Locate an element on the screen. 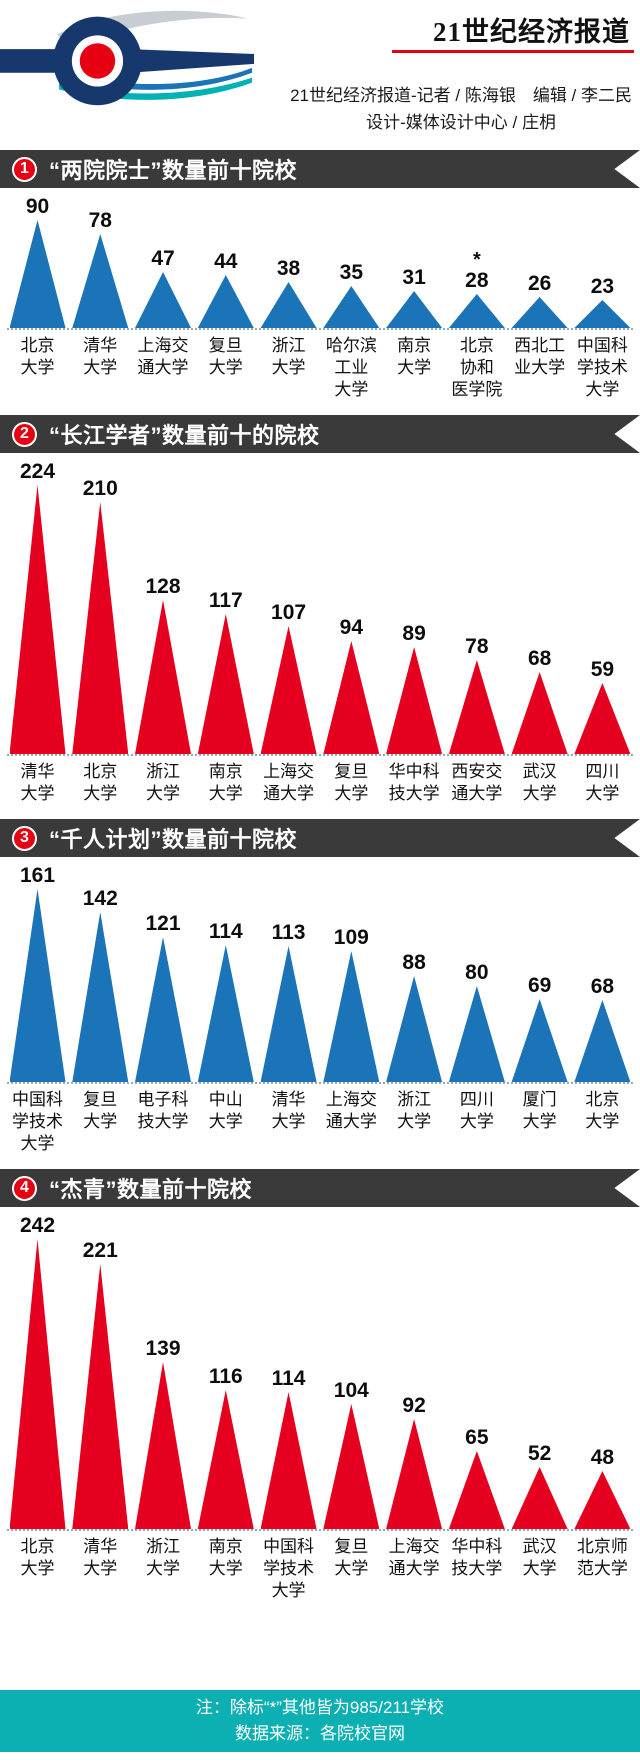 This screenshot has width=640, height=1763. brand-title: 21世纪经济报道 is located at coordinates (531, 32).